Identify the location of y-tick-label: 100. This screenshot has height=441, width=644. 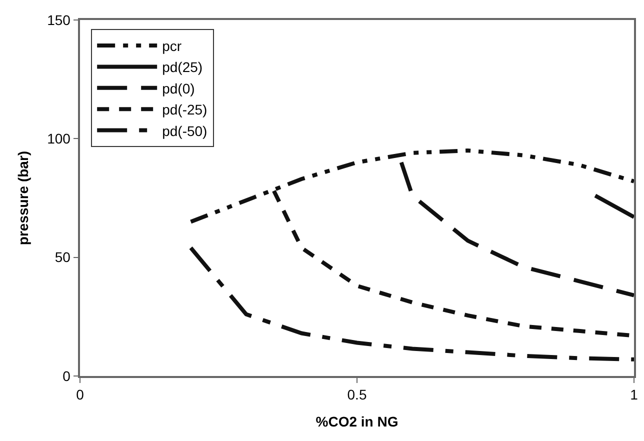
(59, 138).